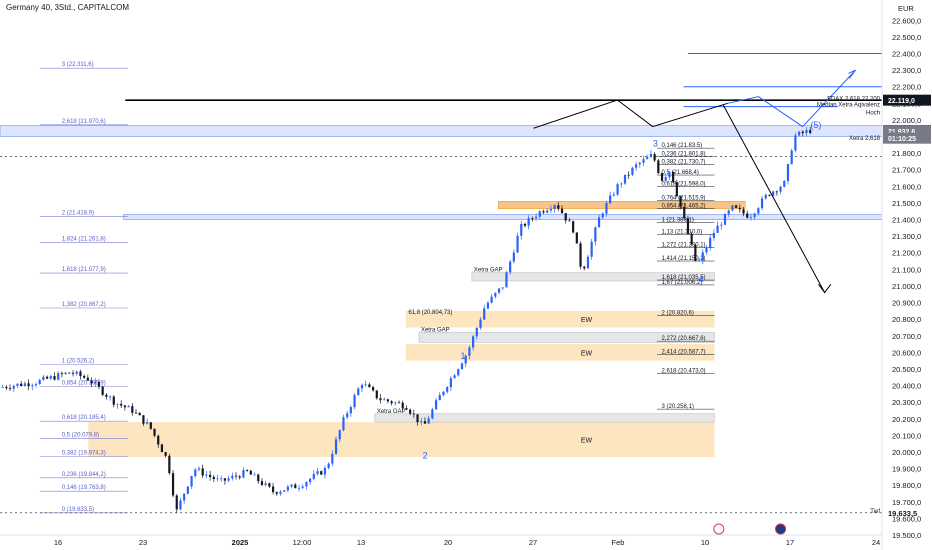 This screenshot has height=550, width=932. I want to click on y-tick-label: 20.500,0, so click(906, 369).